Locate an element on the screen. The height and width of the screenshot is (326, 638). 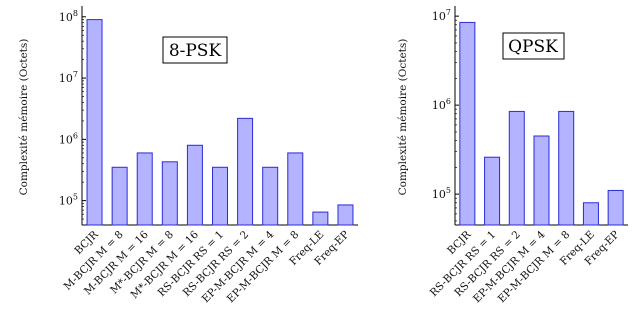
title-badge: QPSK is located at coordinates (533, 46).